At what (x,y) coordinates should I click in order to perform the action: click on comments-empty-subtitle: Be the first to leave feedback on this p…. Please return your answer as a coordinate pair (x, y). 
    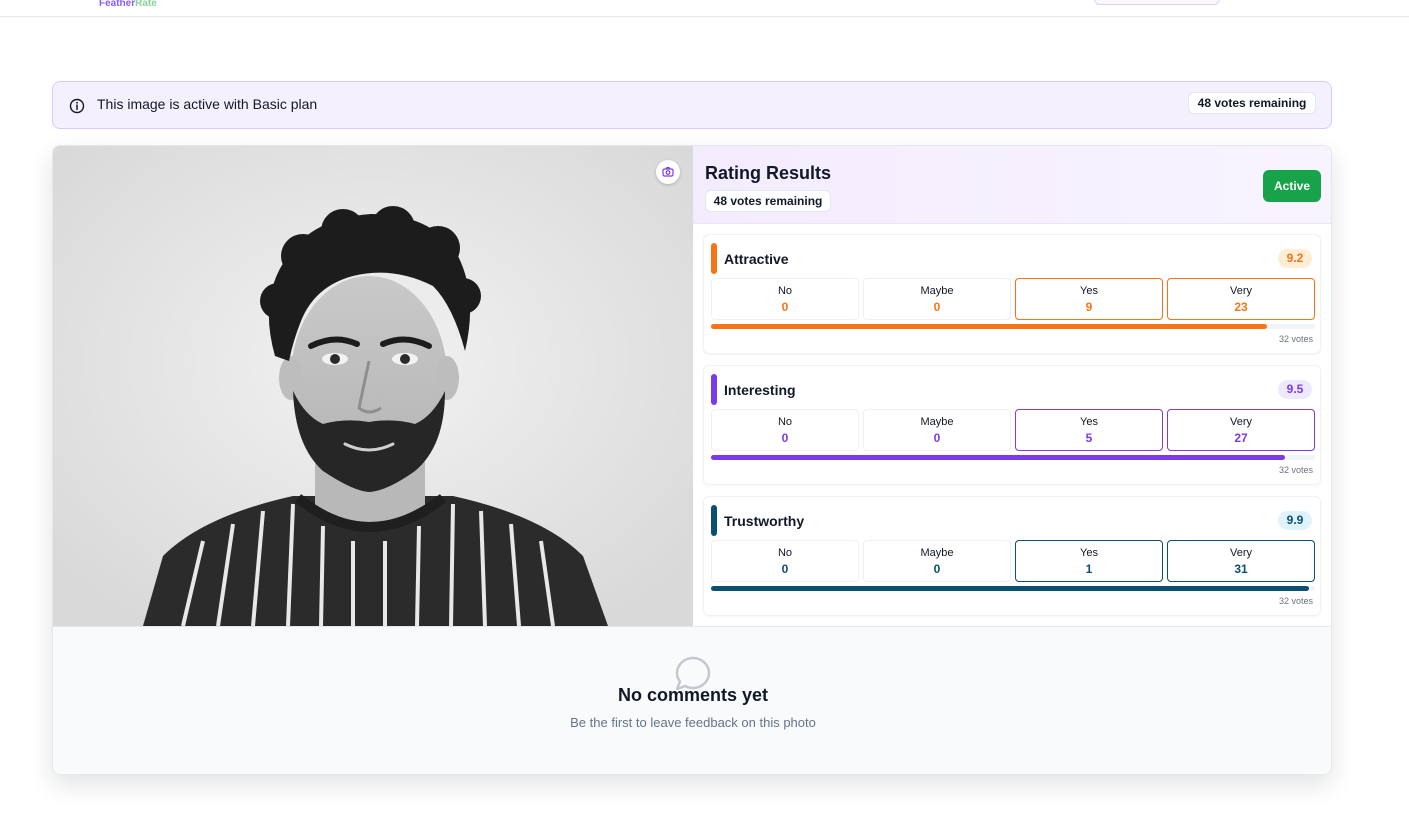
    Looking at the image, I should click on (693, 722).